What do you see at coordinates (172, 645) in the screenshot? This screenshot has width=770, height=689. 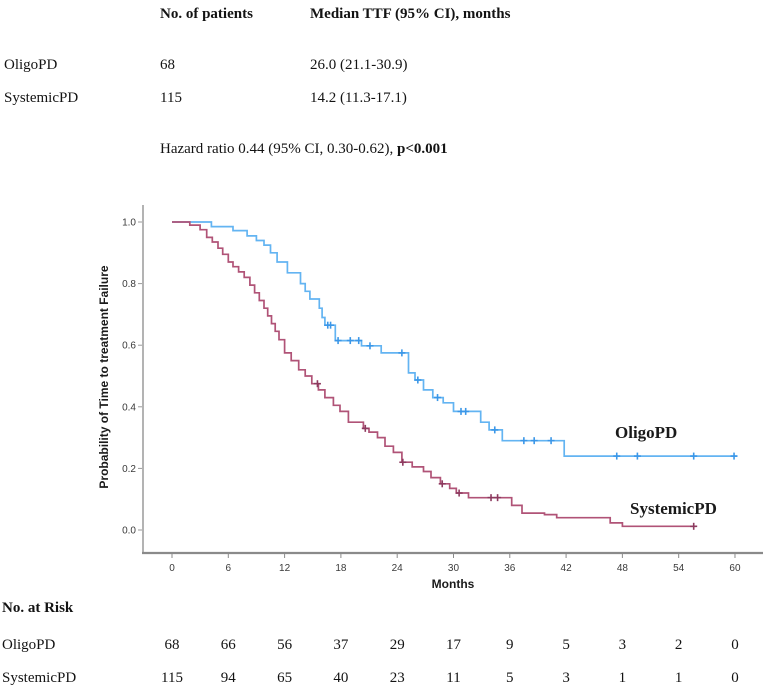 I see `at-risk-value: 68` at bounding box center [172, 645].